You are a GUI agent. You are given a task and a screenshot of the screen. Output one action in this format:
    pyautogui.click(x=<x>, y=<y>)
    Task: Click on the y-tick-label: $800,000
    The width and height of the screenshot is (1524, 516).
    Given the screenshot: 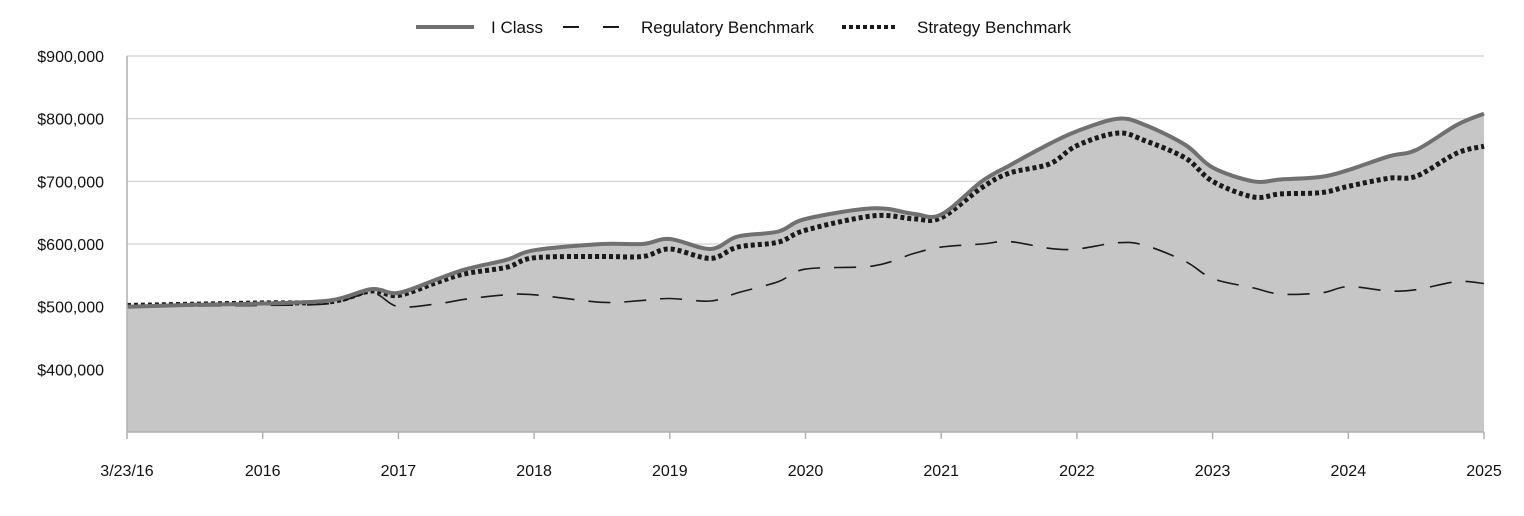 What is the action you would take?
    pyautogui.click(x=70, y=120)
    